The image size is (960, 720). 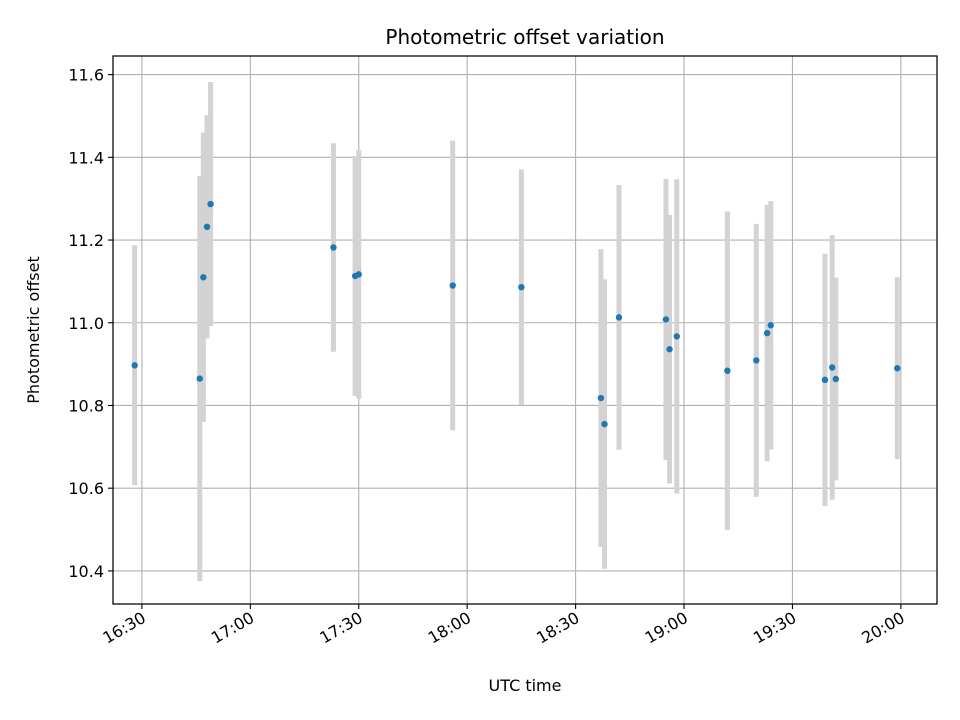 What do you see at coordinates (557, 628) in the screenshot?
I see `x-tick-label: 18:30` at bounding box center [557, 628].